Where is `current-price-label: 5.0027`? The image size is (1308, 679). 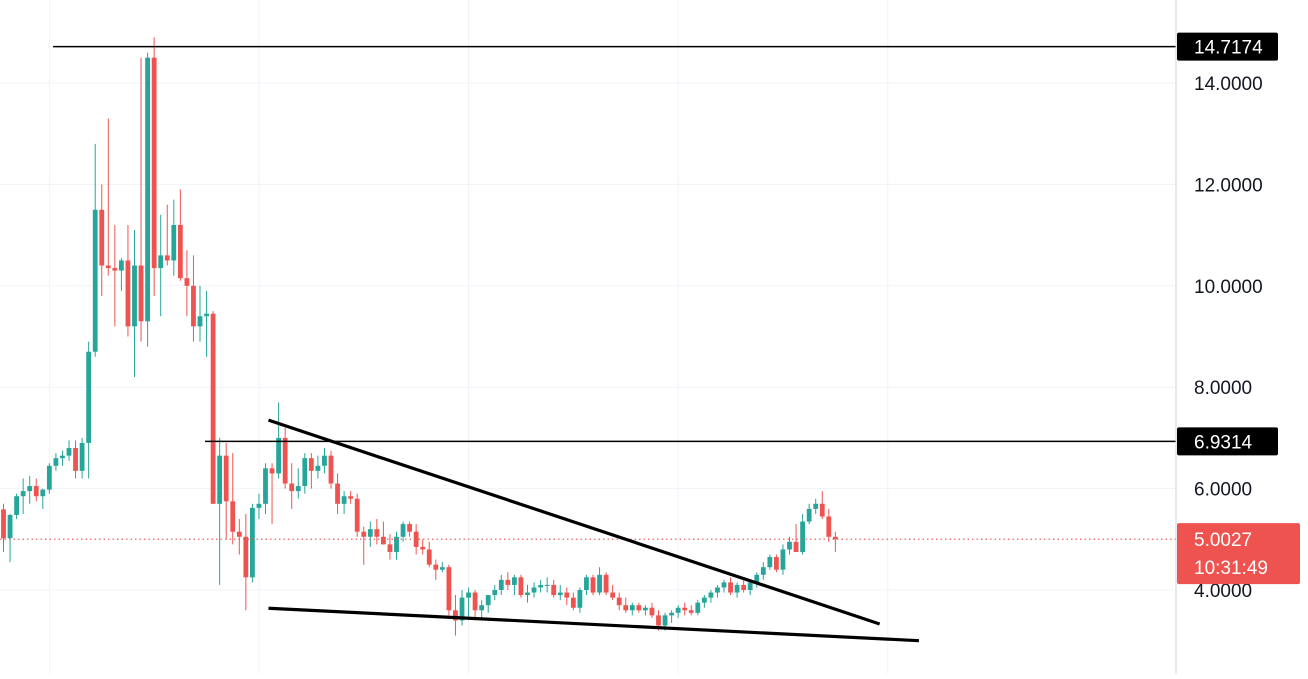
current-price-label: 5.0027 is located at coordinates (1223, 540).